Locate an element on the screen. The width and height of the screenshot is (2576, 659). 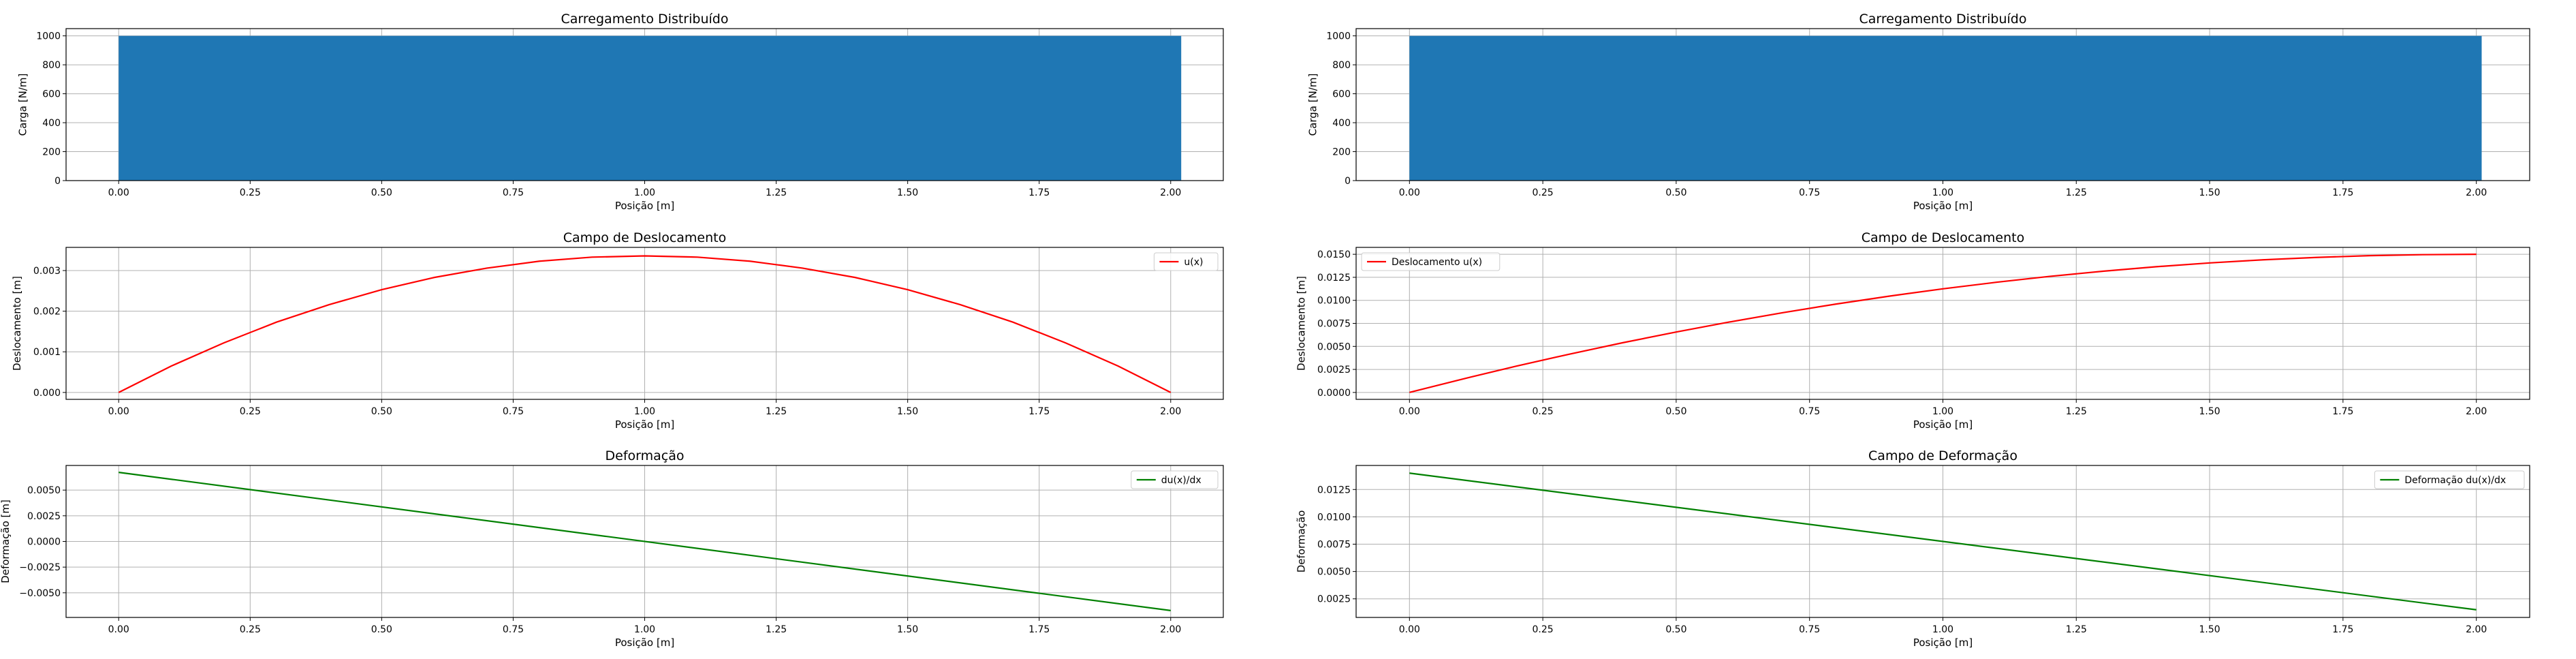
y-tick-label: 0.003 is located at coordinates (47, 271).